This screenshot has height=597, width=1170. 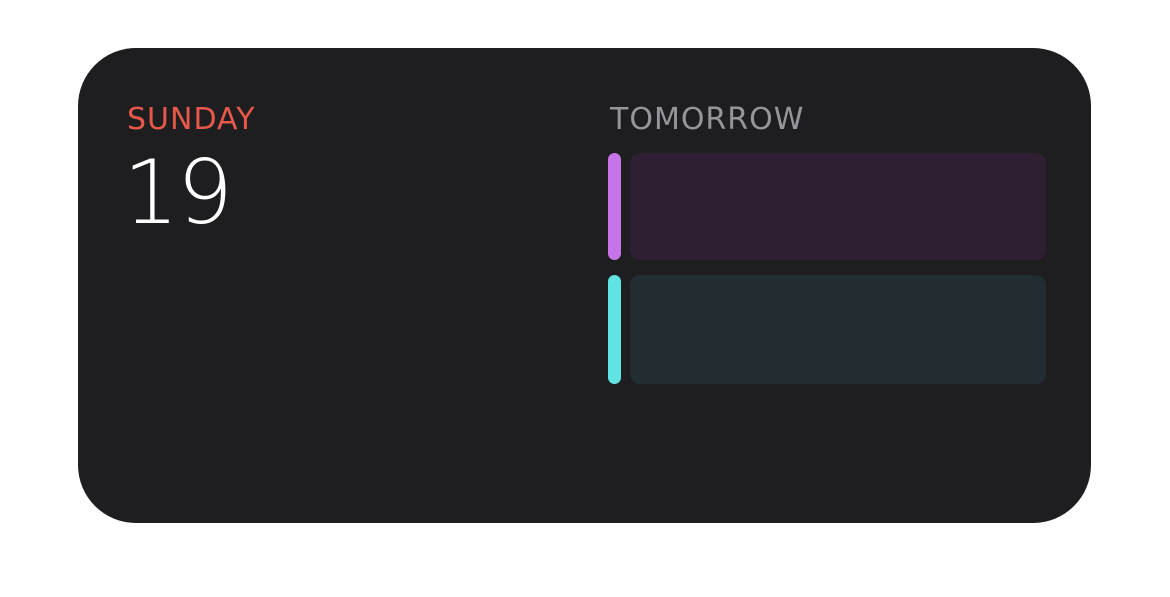 What do you see at coordinates (707, 119) in the screenshot?
I see `tomorrow-label: TOMORROW` at bounding box center [707, 119].